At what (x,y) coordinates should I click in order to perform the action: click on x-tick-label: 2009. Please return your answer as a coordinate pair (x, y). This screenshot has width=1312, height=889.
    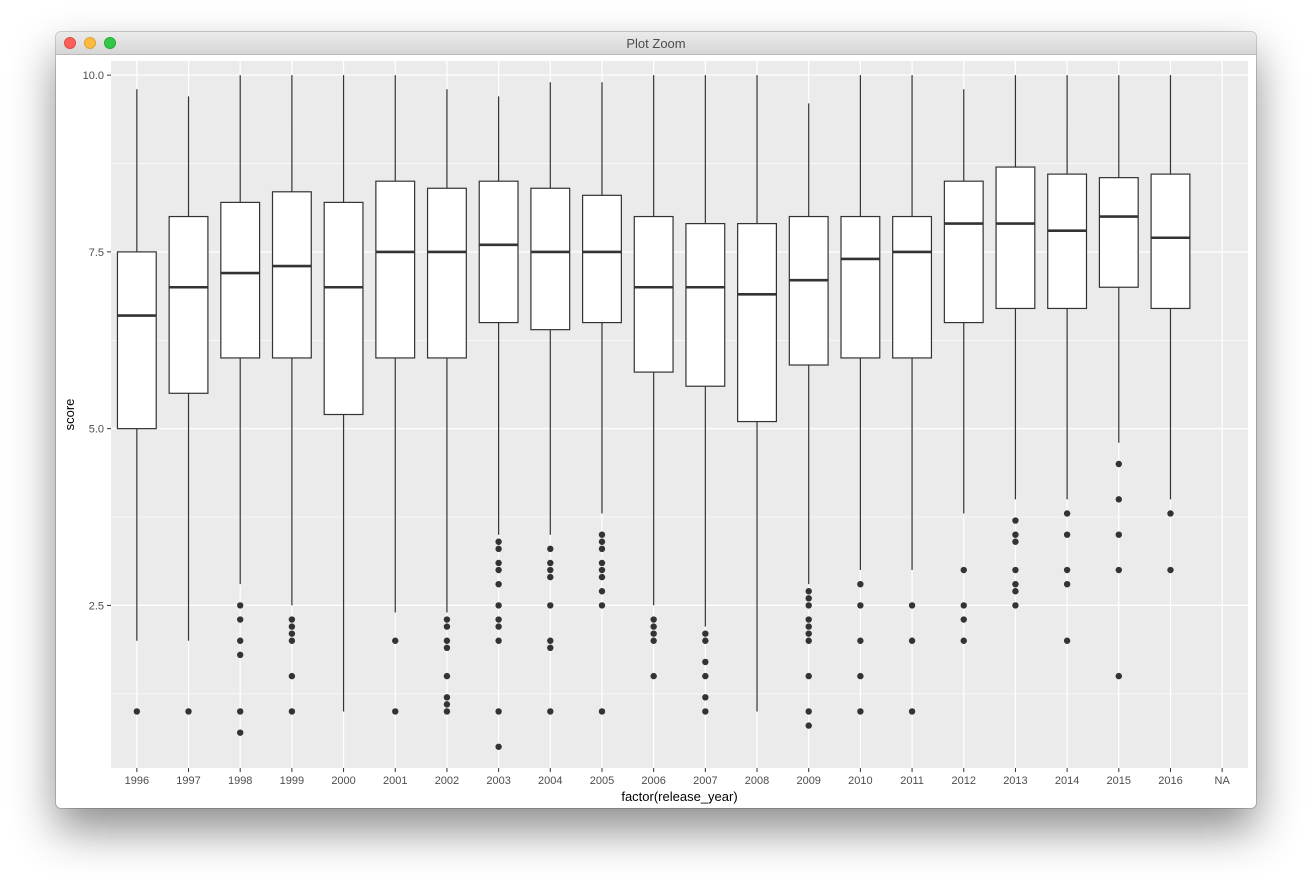
    Looking at the image, I should click on (808, 781).